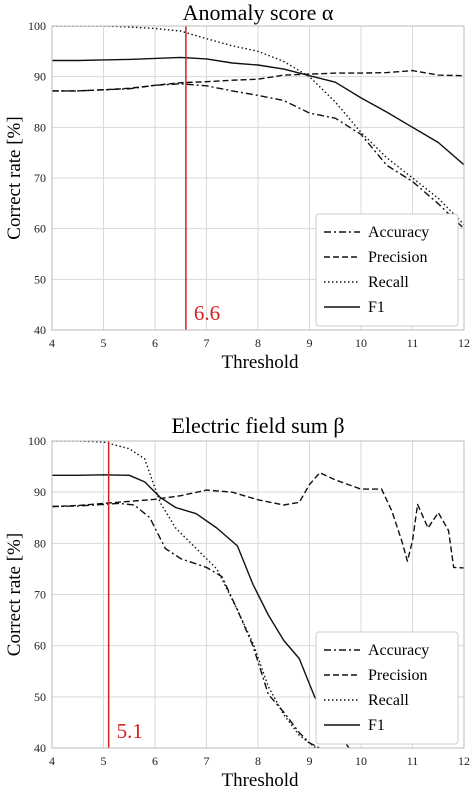  Describe the element at coordinates (207, 313) in the screenshot. I see `threshold-label: 6.6` at that location.